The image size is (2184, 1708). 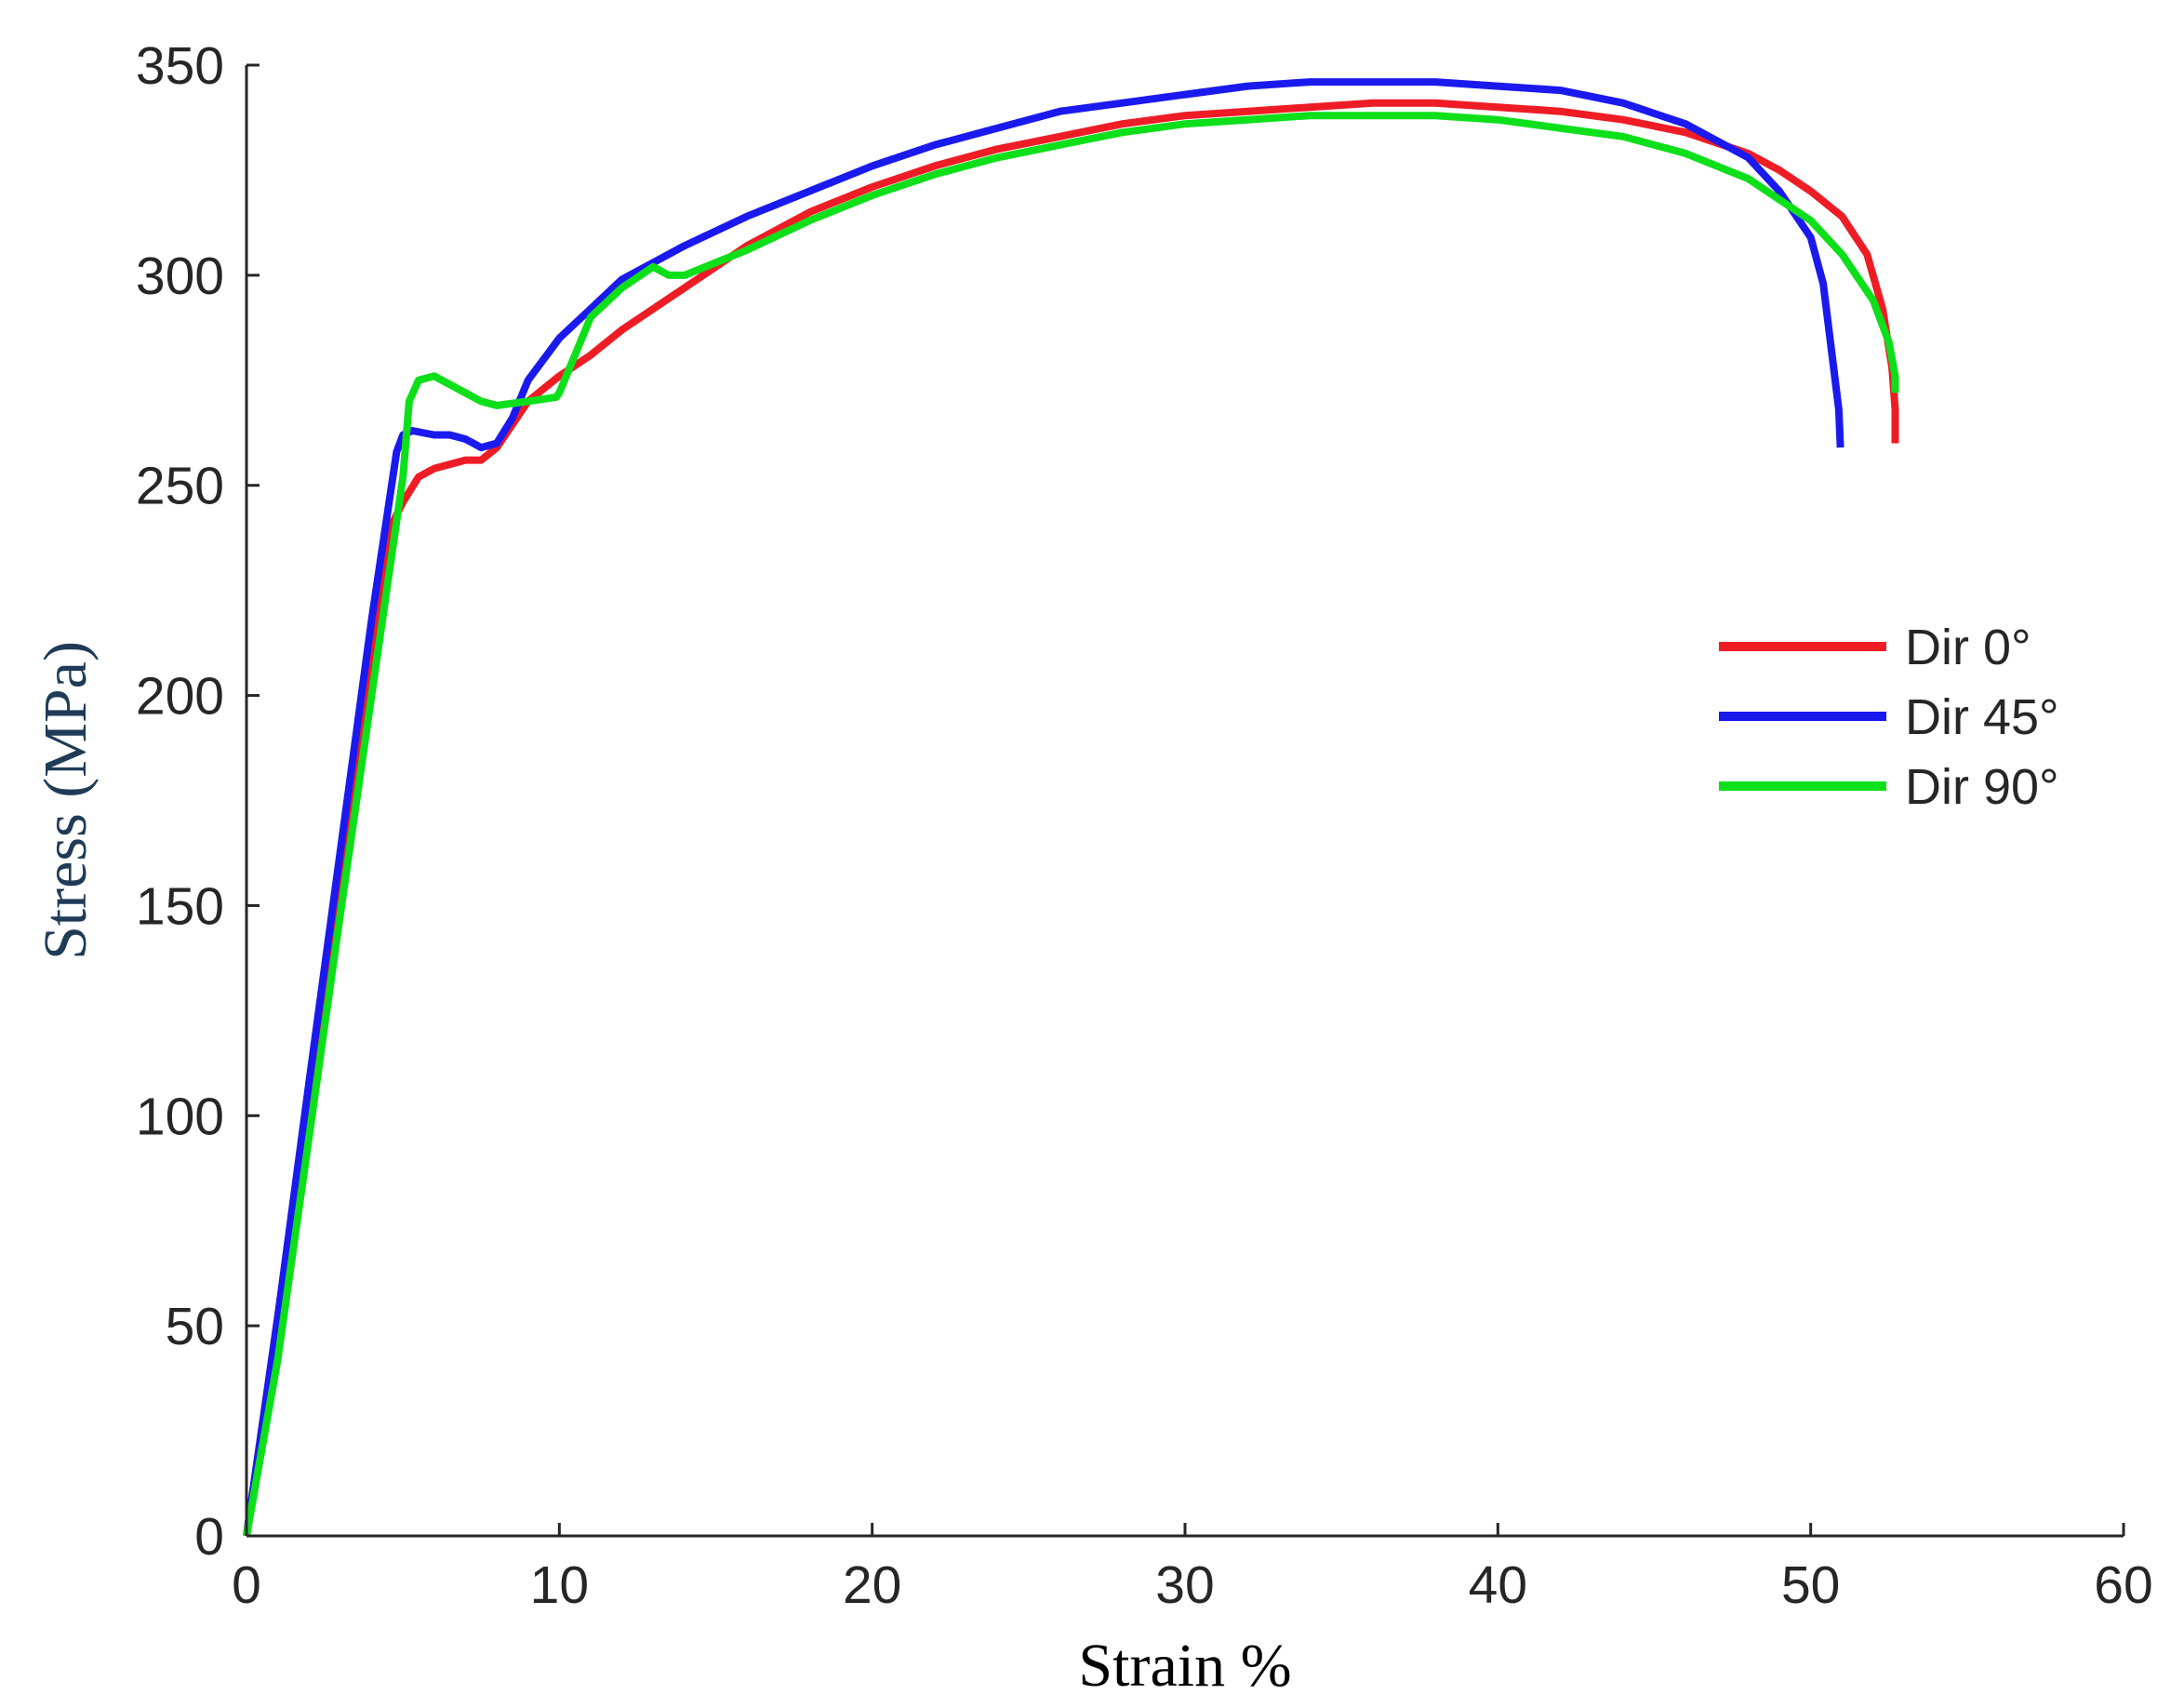 What do you see at coordinates (1184, 1585) in the screenshot?
I see `x-tick-label: 30` at bounding box center [1184, 1585].